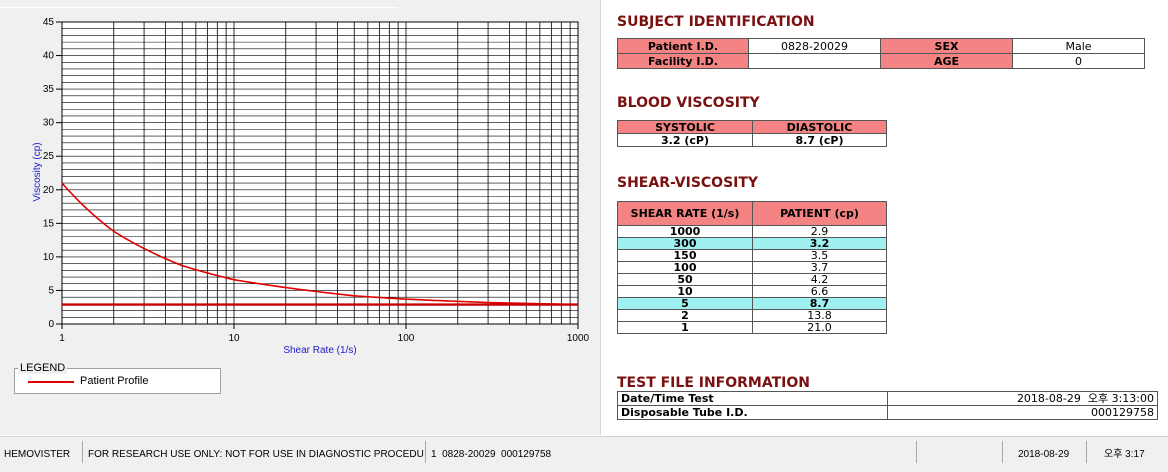 The width and height of the screenshot is (1168, 472). What do you see at coordinates (819, 255) in the screenshot?
I see `patient-value-cell: 3.5` at bounding box center [819, 255].